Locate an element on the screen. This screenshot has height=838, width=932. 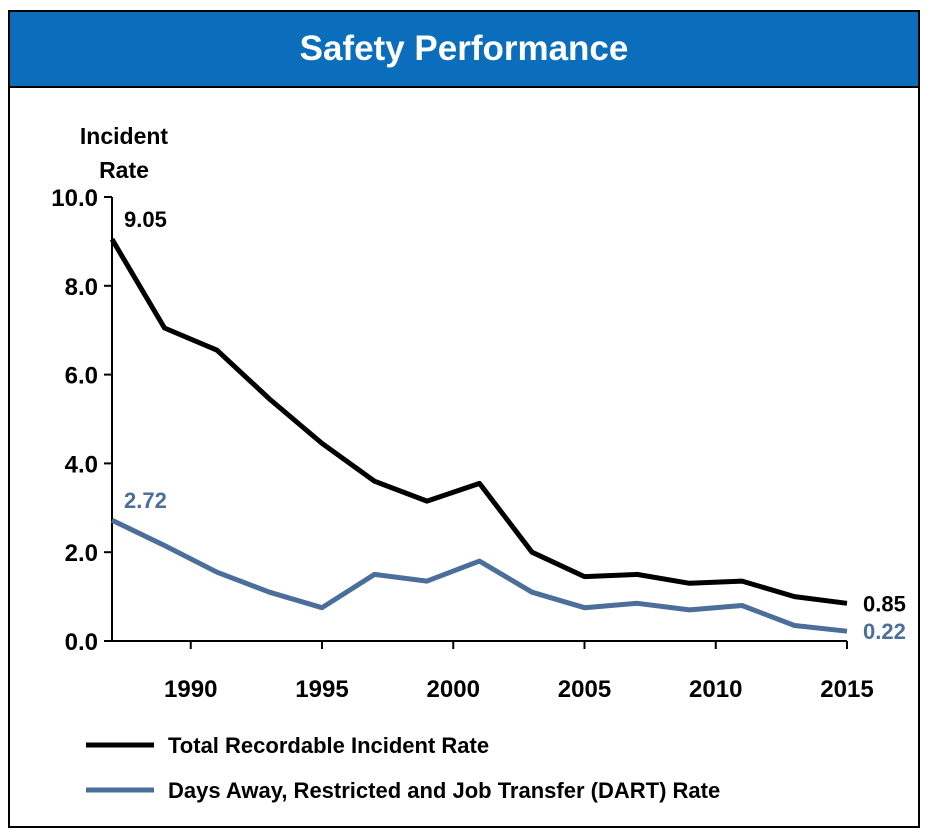
y-tick-label: 10.0 is located at coordinates (74, 198).